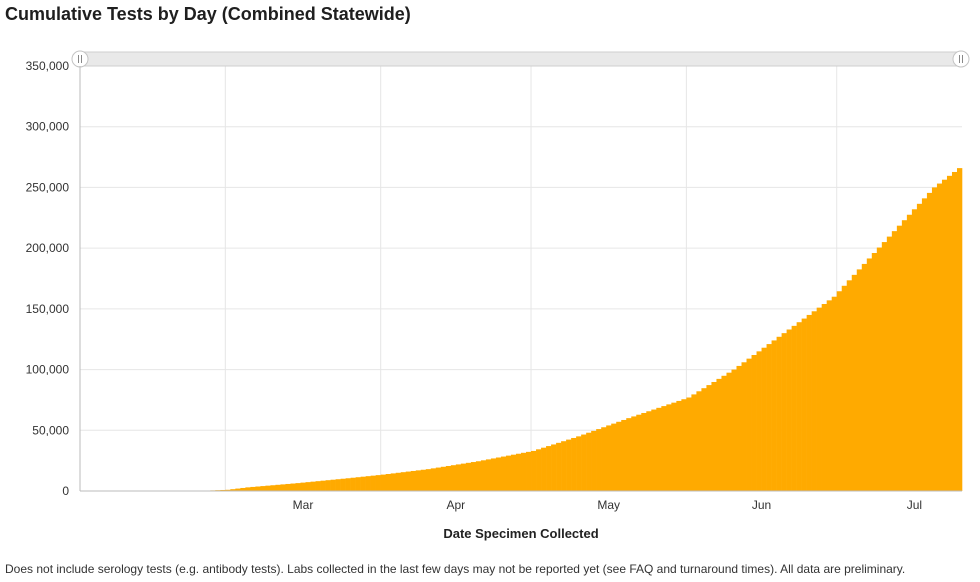  What do you see at coordinates (961, 59) in the screenshot?
I see `range-handle-right` at bounding box center [961, 59].